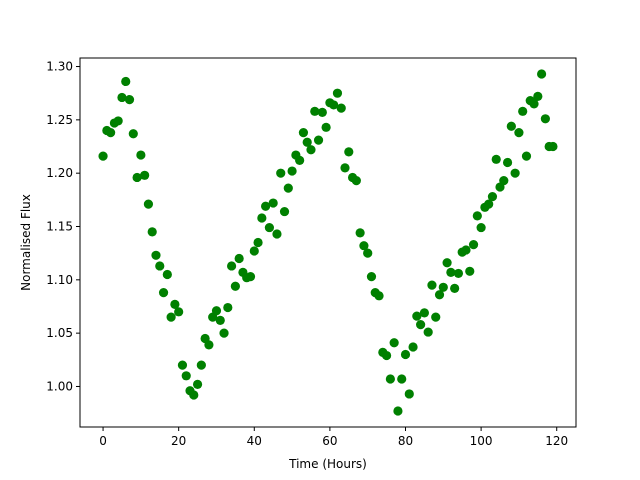 The image size is (640, 480). Describe the element at coordinates (59, 227) in the screenshot. I see `y-tick-label: 1.15` at that location.